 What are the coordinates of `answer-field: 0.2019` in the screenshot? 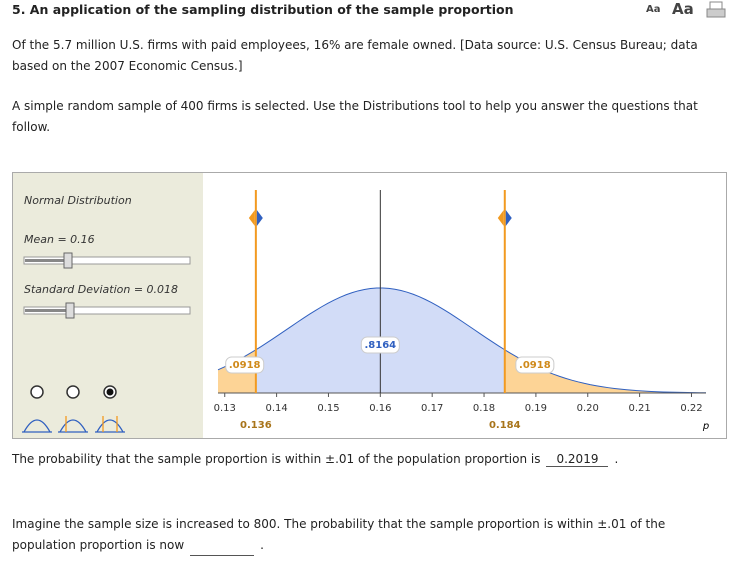 It's located at (577, 459).